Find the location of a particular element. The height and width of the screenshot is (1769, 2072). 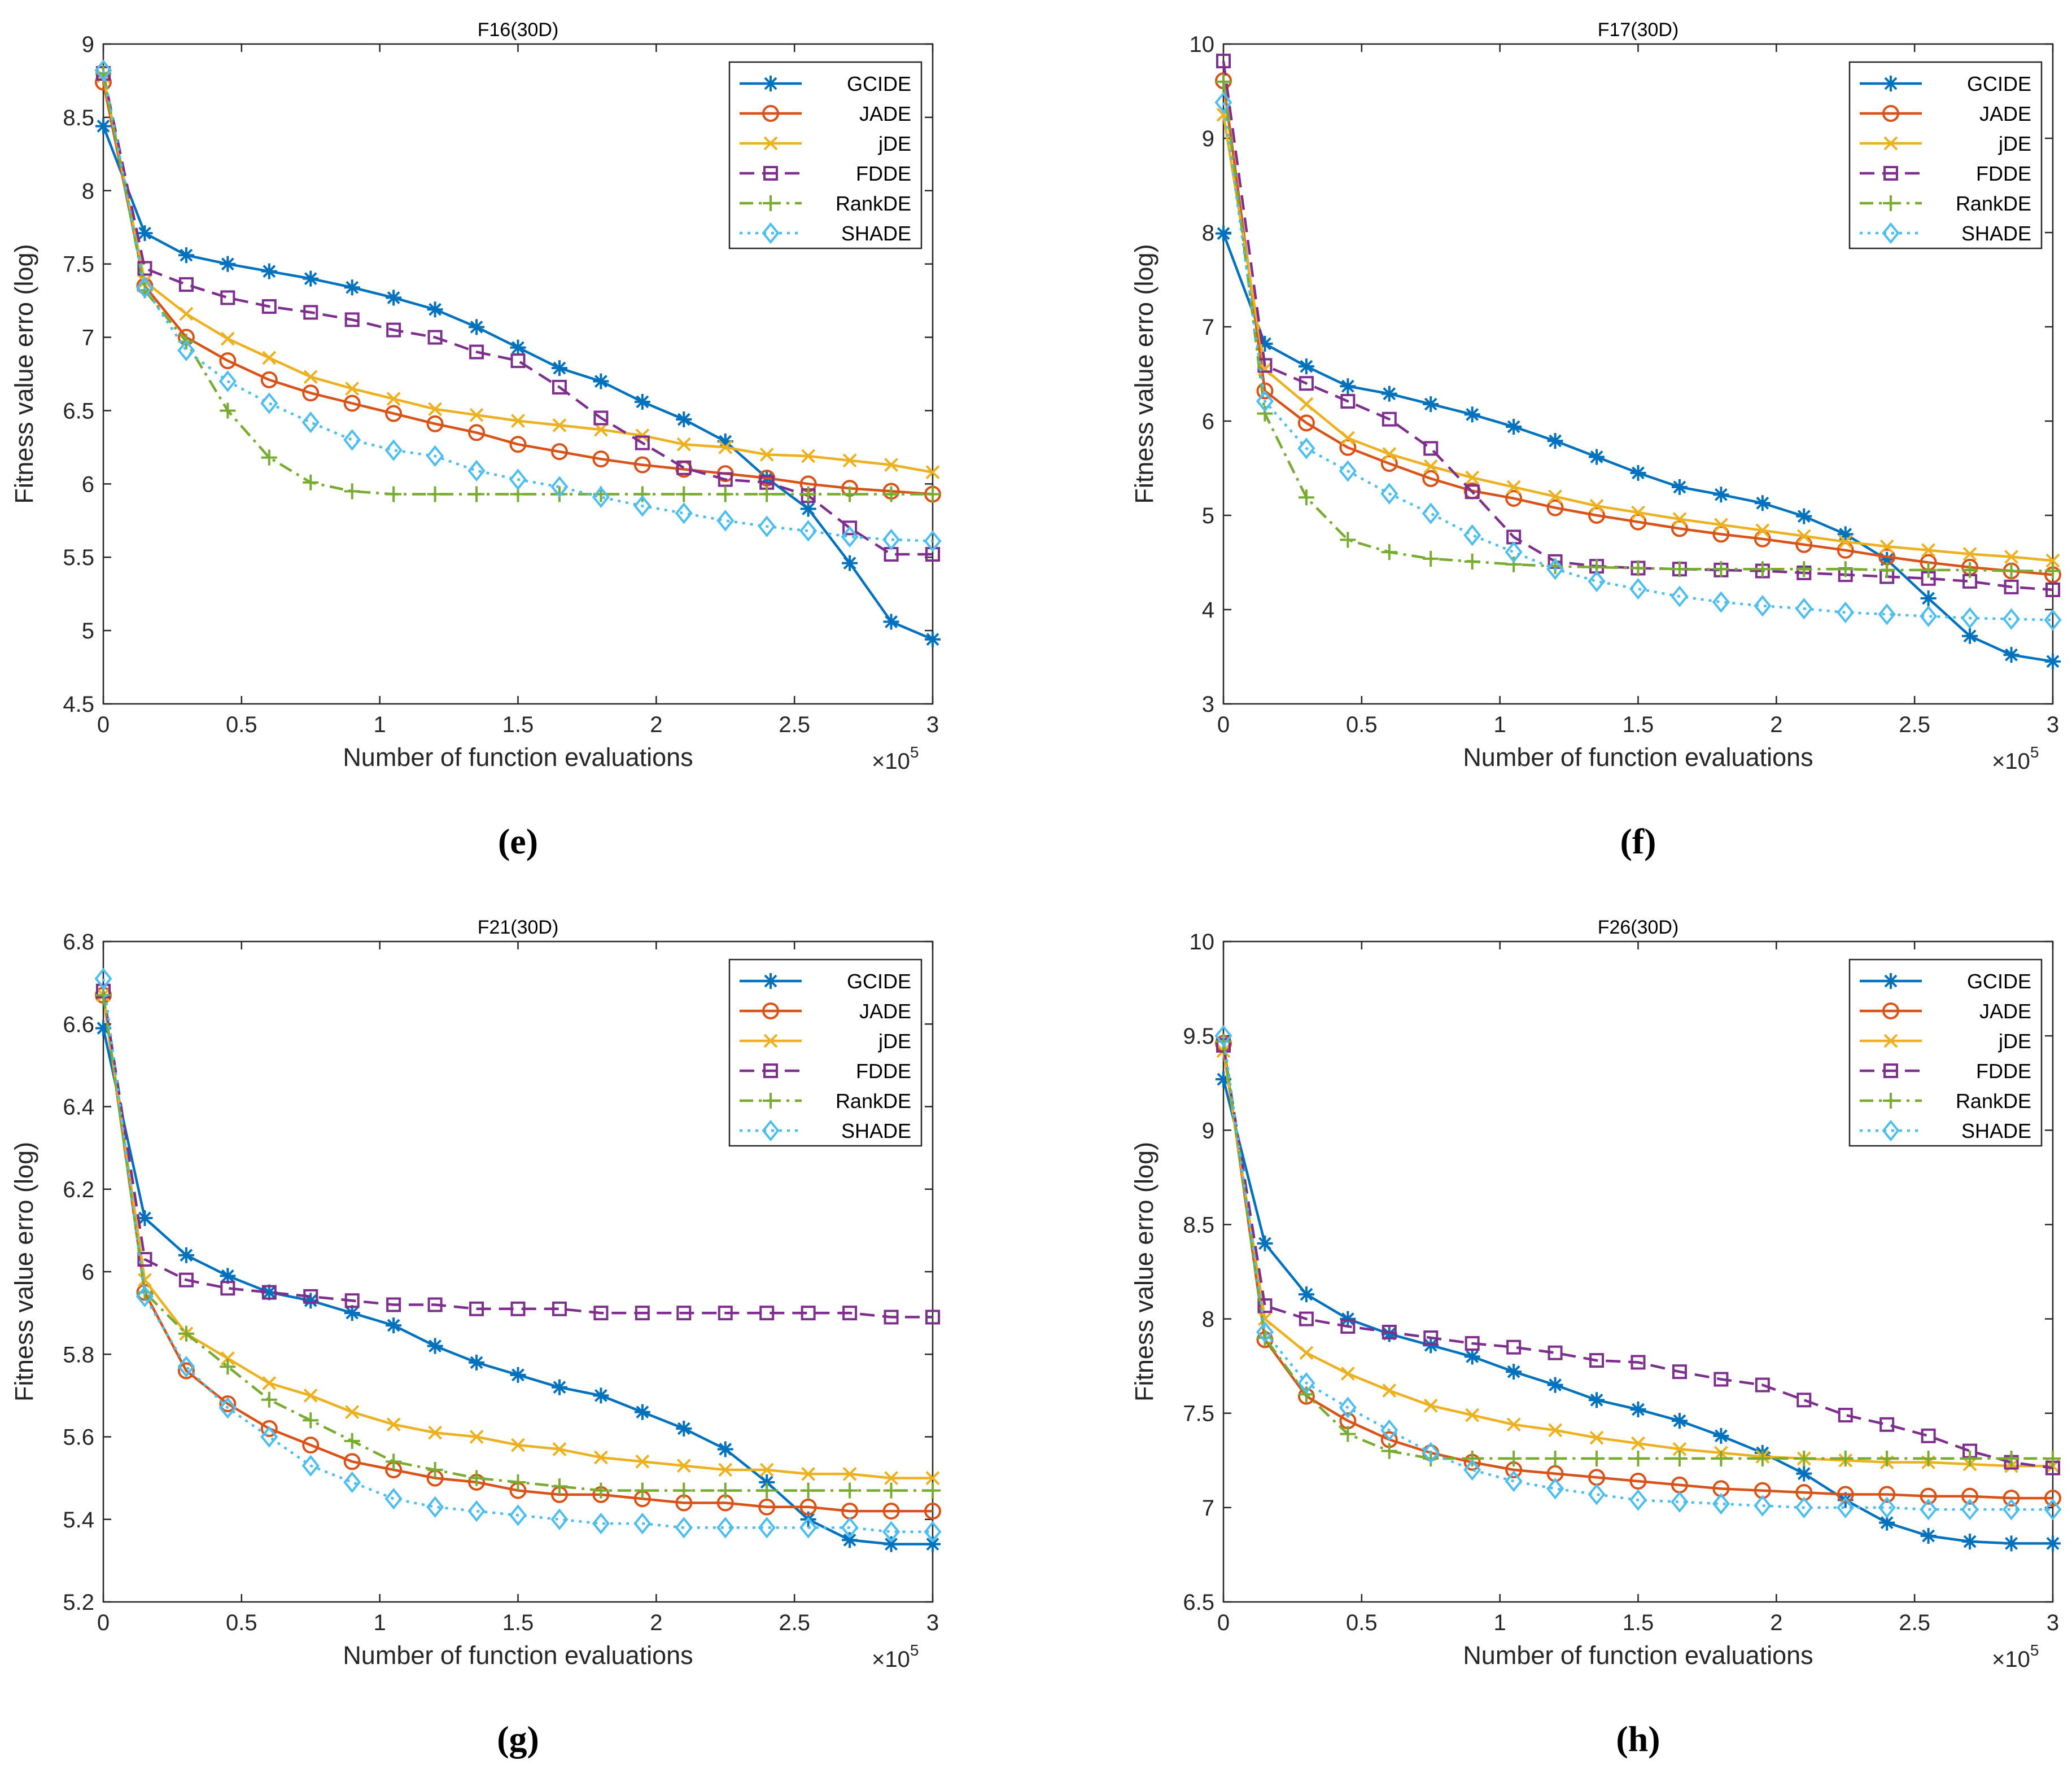

chart-3-legend: GCIDE JADE jDE FDDE RankDE SHADE is located at coordinates (1945, 1052).